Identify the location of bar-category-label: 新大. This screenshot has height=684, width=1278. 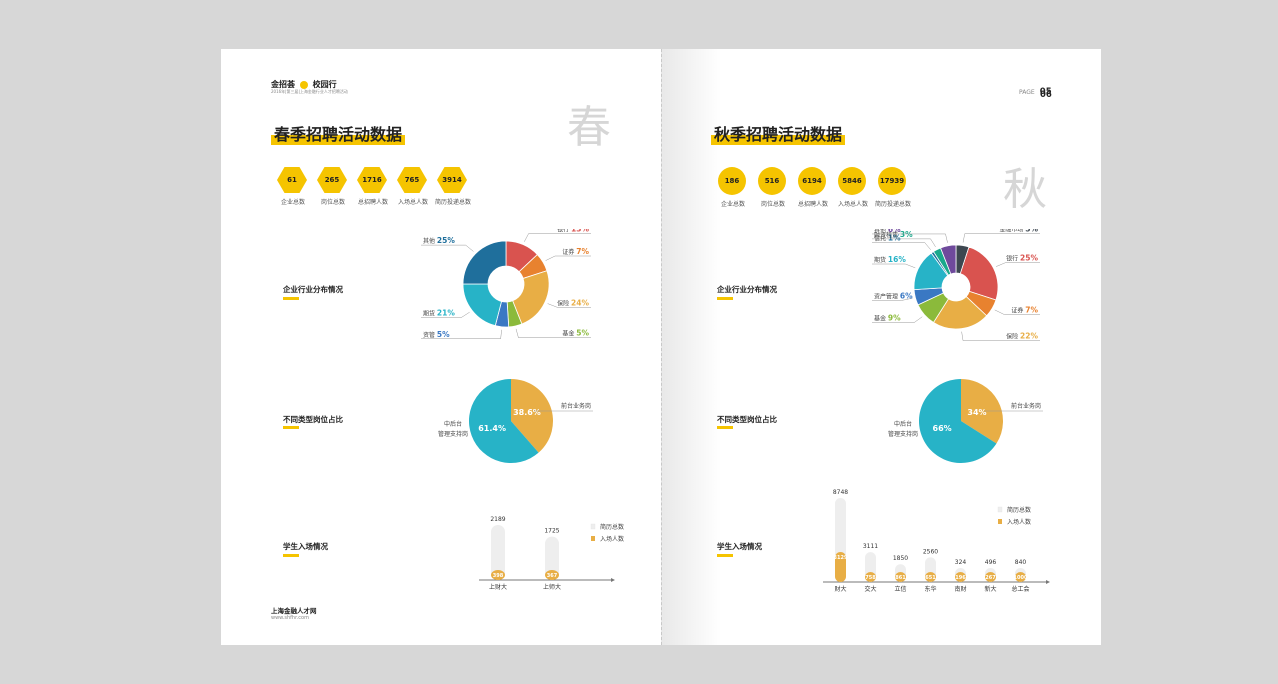
(990, 589).